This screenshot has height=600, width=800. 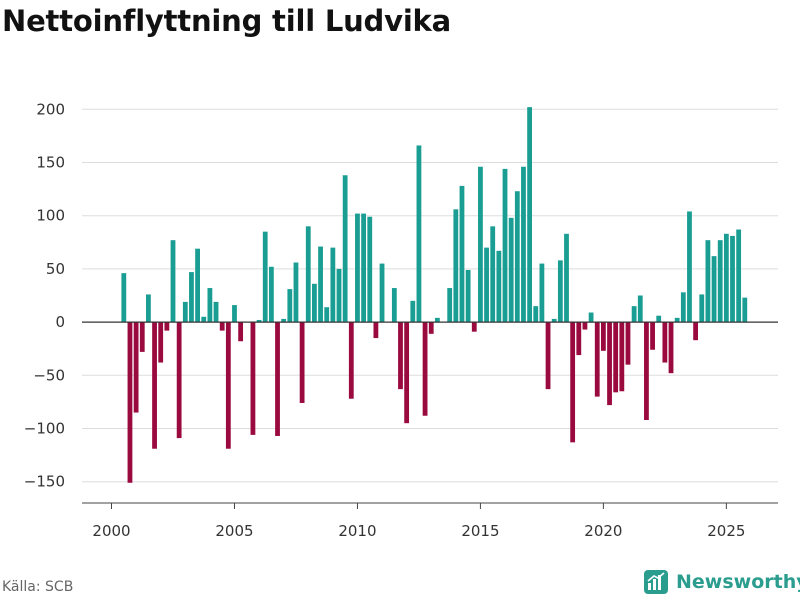 What do you see at coordinates (227, 21) in the screenshot?
I see `chart-title: Nettoinflyttning till Ludvika` at bounding box center [227, 21].